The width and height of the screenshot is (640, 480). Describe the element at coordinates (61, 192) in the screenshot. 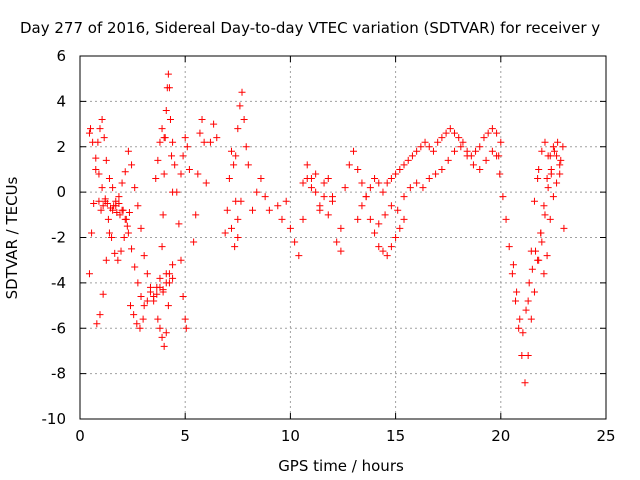

I see `y-tick-label: 0` at that location.